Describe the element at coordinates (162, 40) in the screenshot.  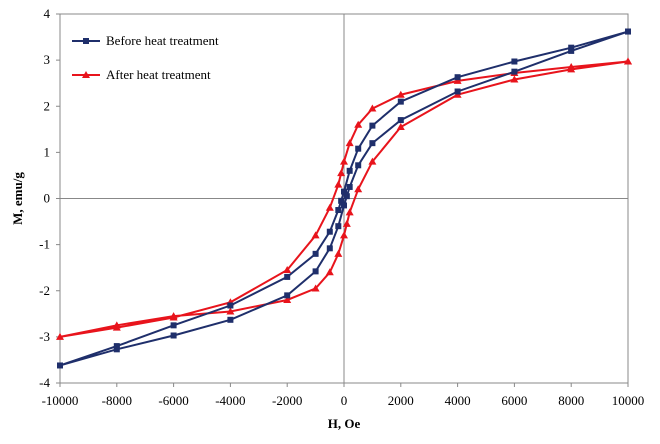
I see `legend-label-before: Before heat treatment` at that location.